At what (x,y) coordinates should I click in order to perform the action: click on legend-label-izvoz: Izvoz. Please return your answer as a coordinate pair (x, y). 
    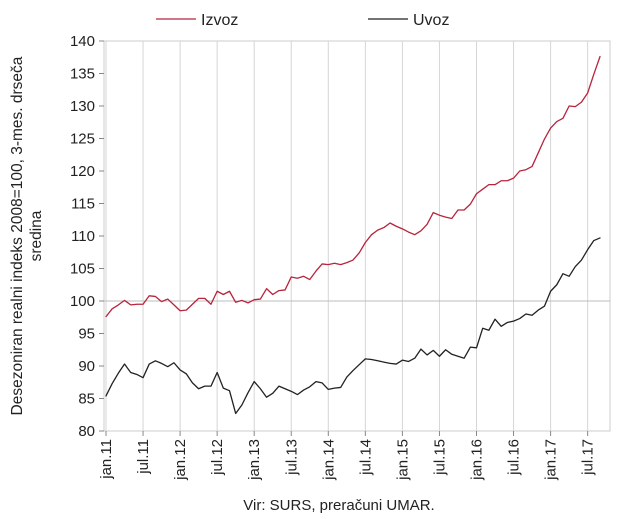
    Looking at the image, I should click on (219, 20).